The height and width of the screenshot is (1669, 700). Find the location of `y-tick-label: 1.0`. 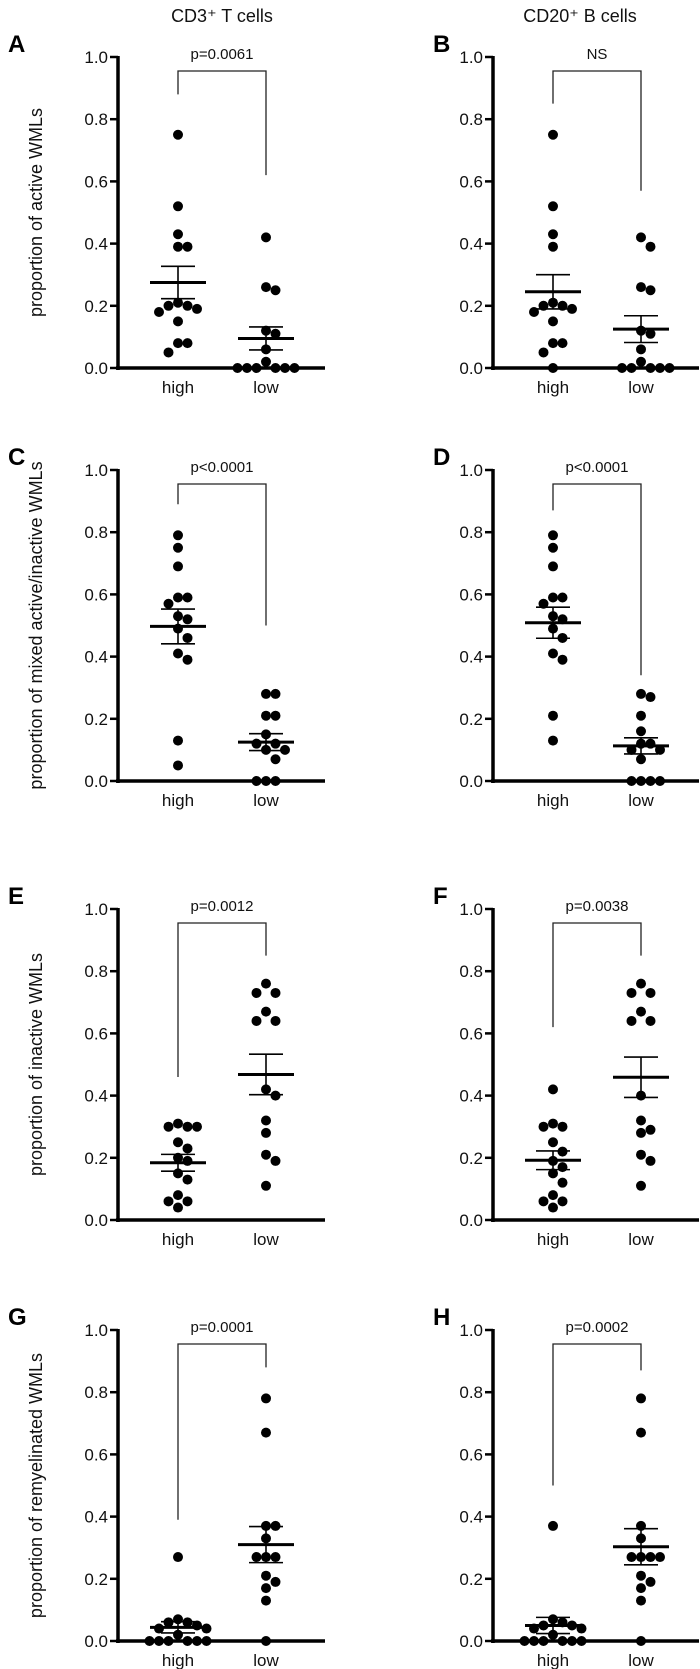

y-tick-label: 1.0 is located at coordinates (471, 57).